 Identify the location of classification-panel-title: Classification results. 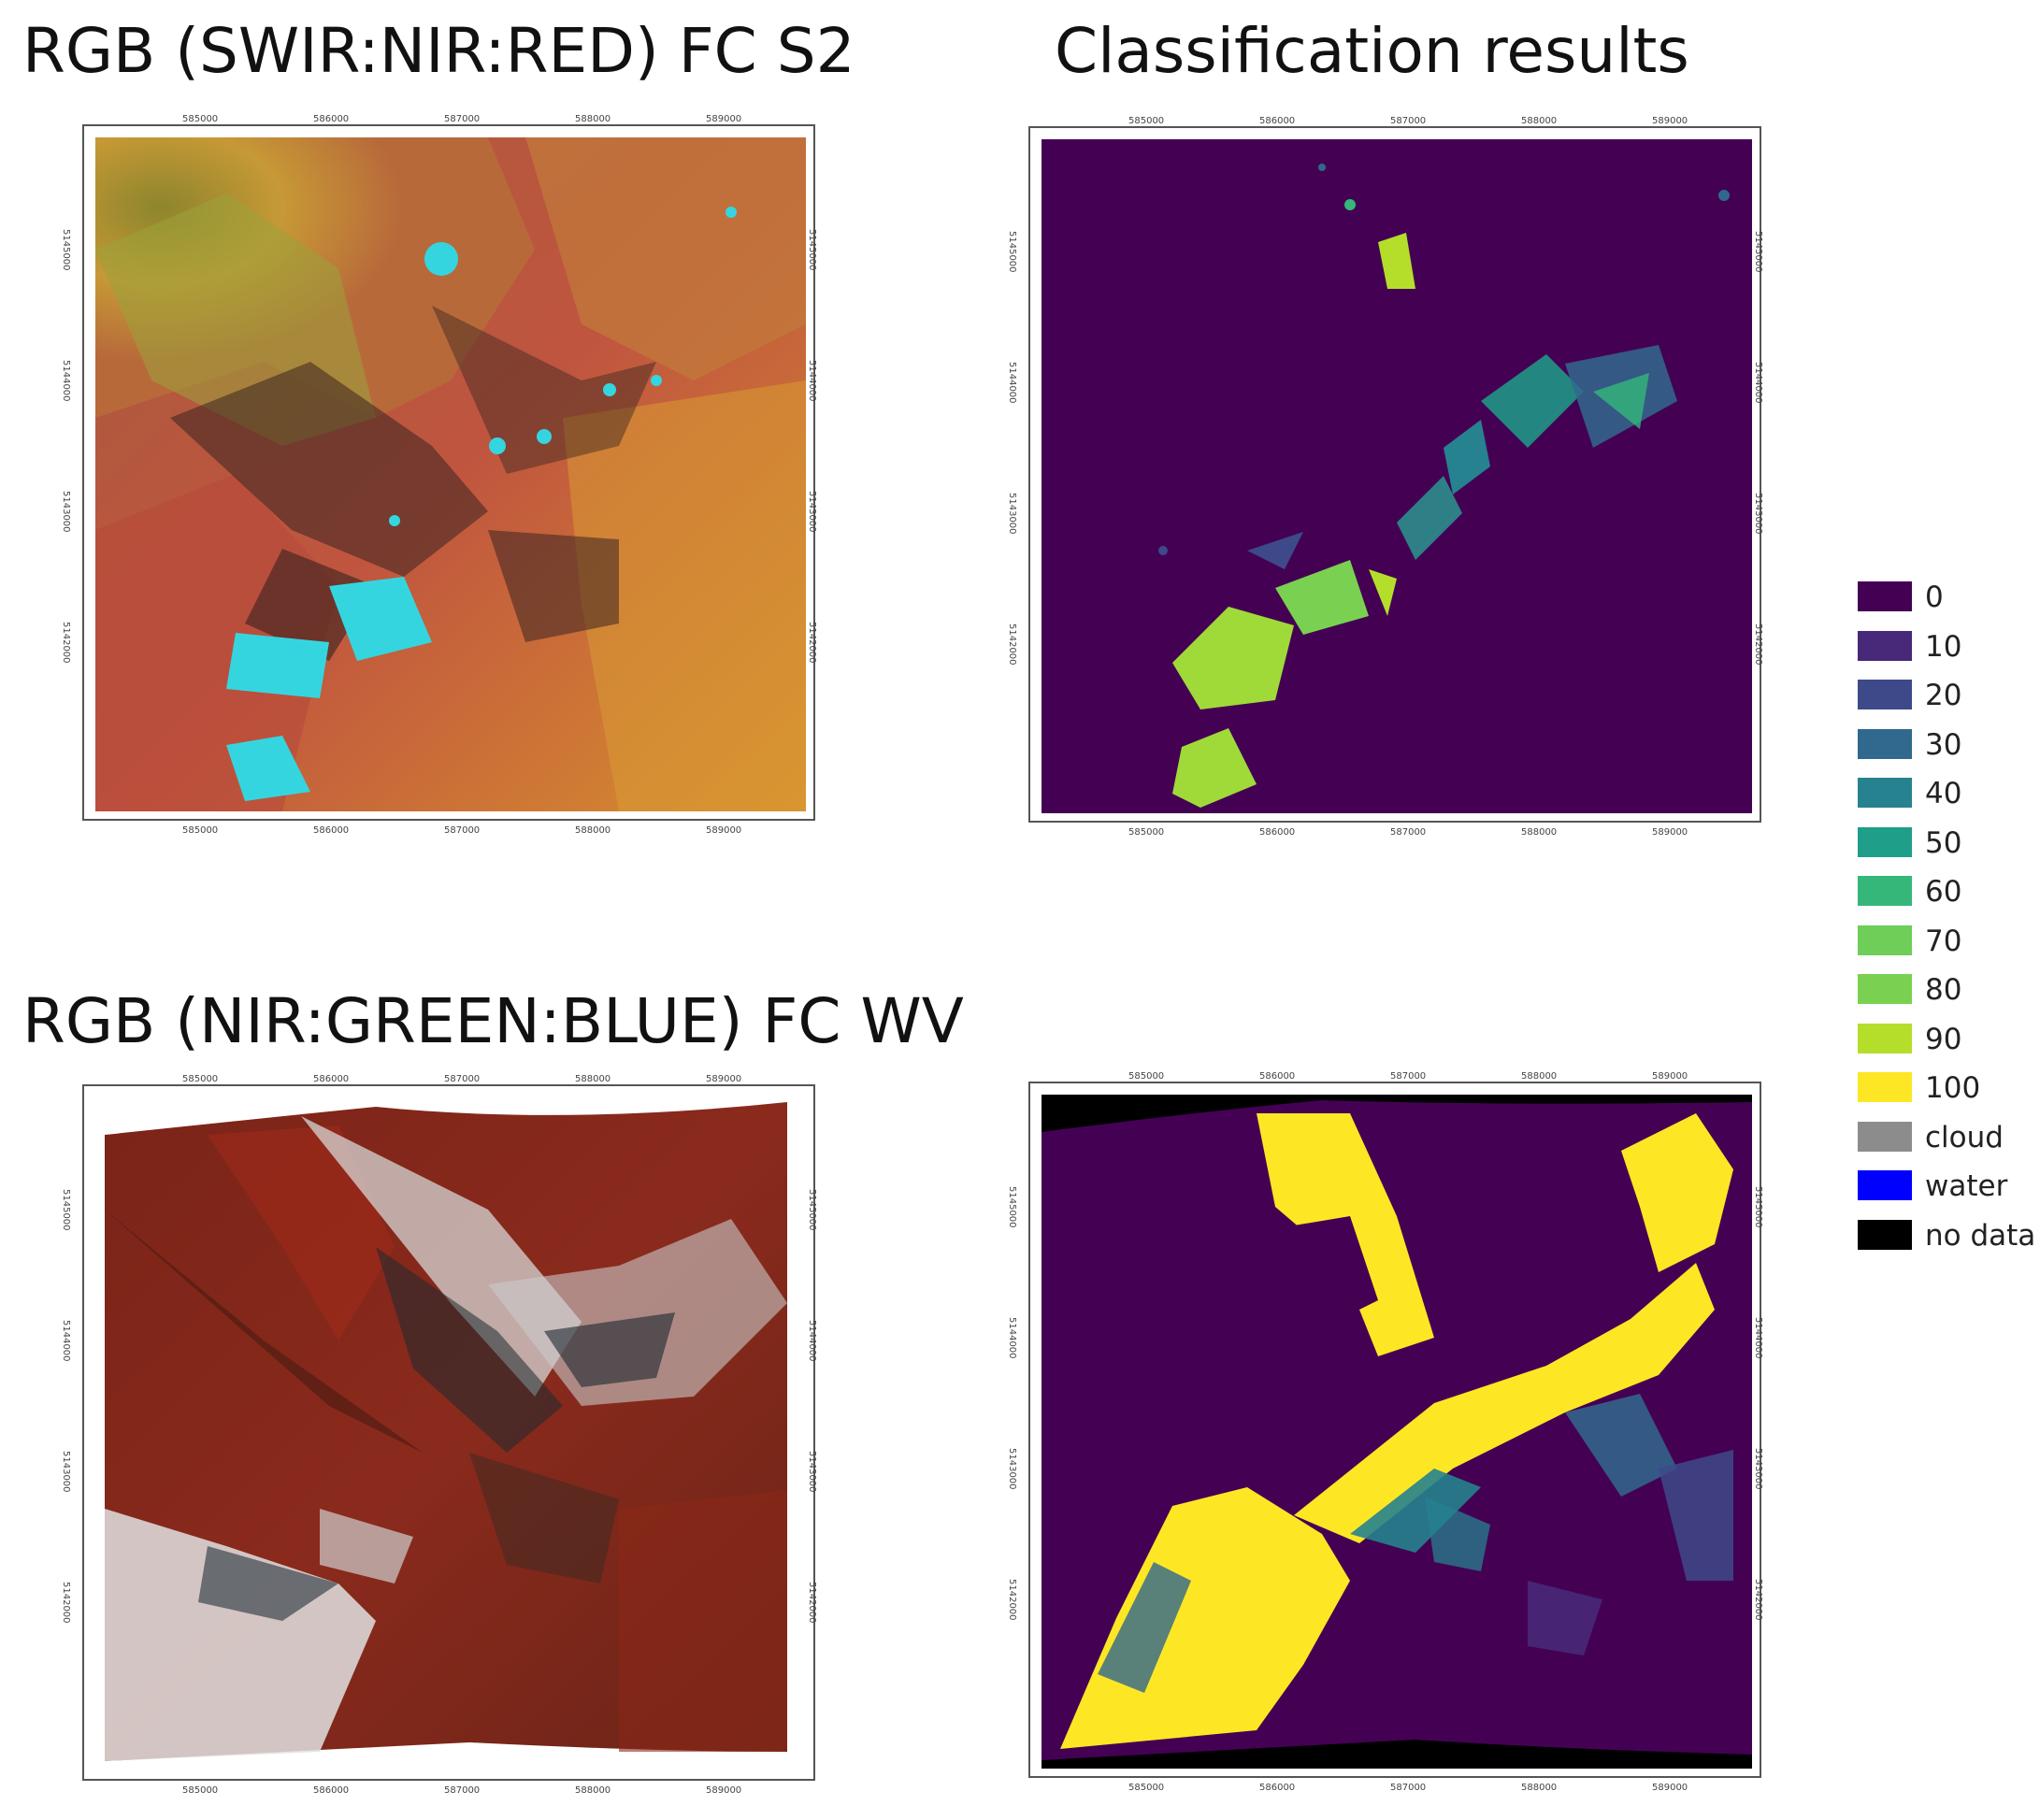
(1372, 51).